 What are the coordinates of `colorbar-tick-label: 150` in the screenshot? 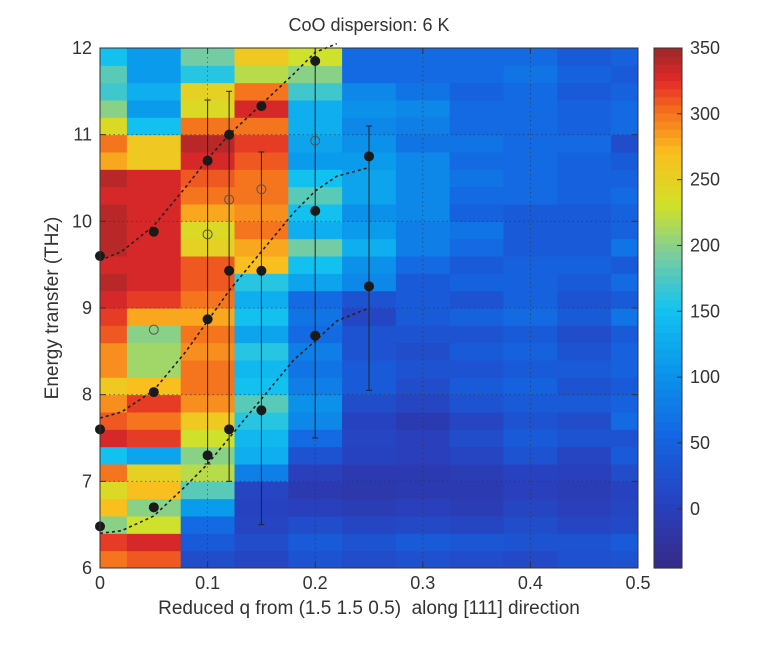 It's located at (705, 311).